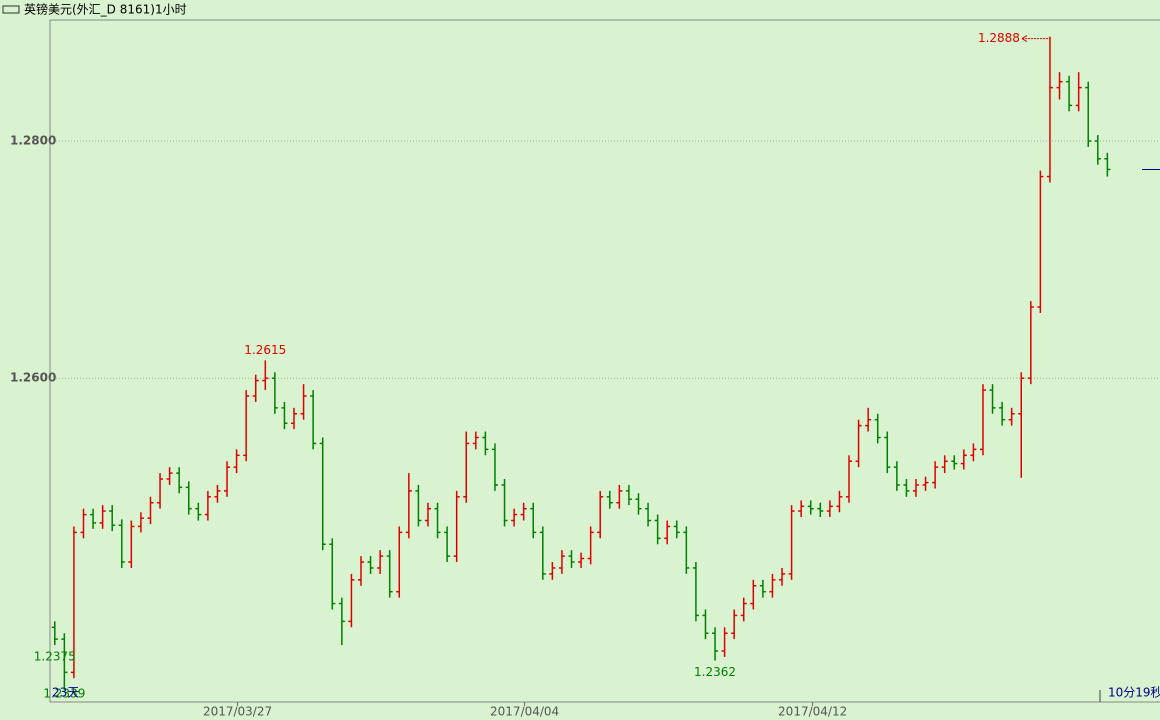  Describe the element at coordinates (11, 9) in the screenshot. I see `title-icon` at that location.